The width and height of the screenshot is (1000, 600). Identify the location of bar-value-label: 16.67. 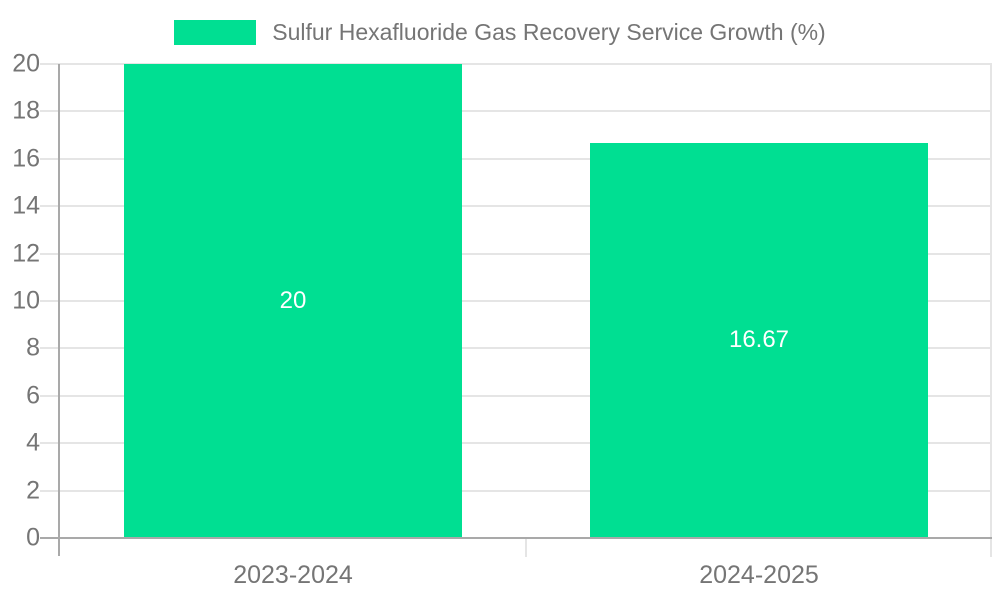
(759, 340).